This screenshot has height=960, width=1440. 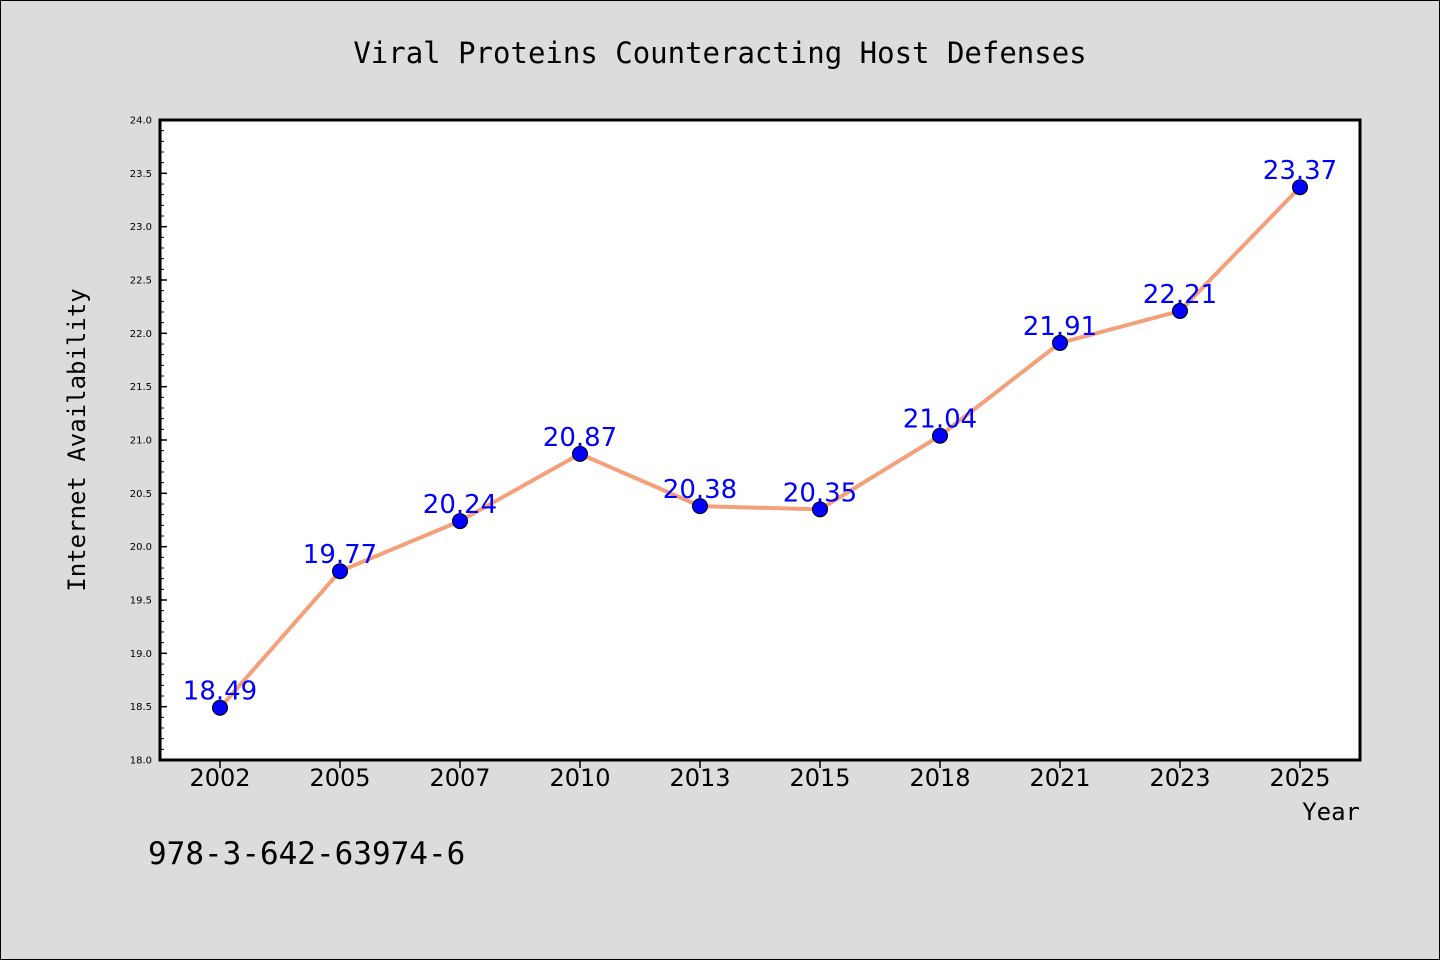 I want to click on y-tick-label: 18.0, so click(x=141, y=761).